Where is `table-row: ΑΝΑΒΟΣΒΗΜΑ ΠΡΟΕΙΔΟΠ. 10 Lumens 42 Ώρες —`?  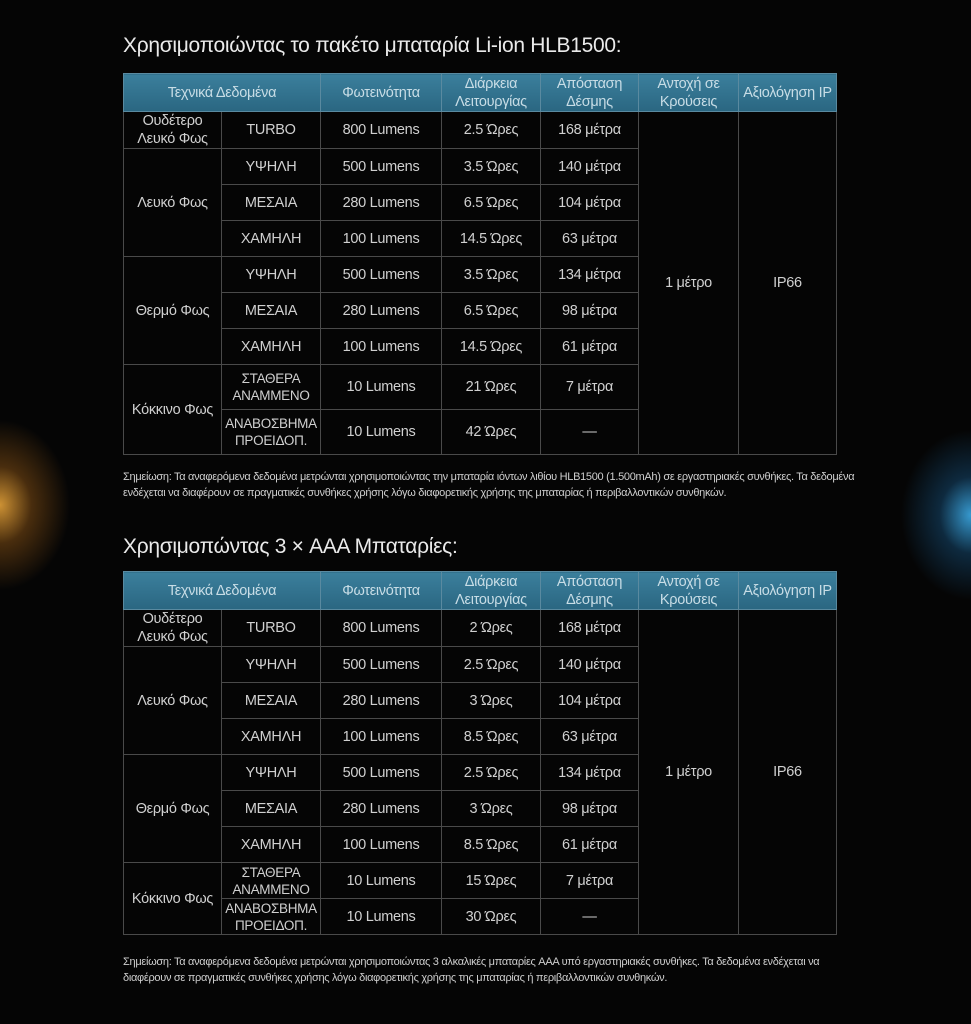 table-row: ΑΝΑΒΟΣΒΗΜΑ ΠΡΟΕΙΔΟΠ. 10 Lumens 42 Ώρες — is located at coordinates (480, 432).